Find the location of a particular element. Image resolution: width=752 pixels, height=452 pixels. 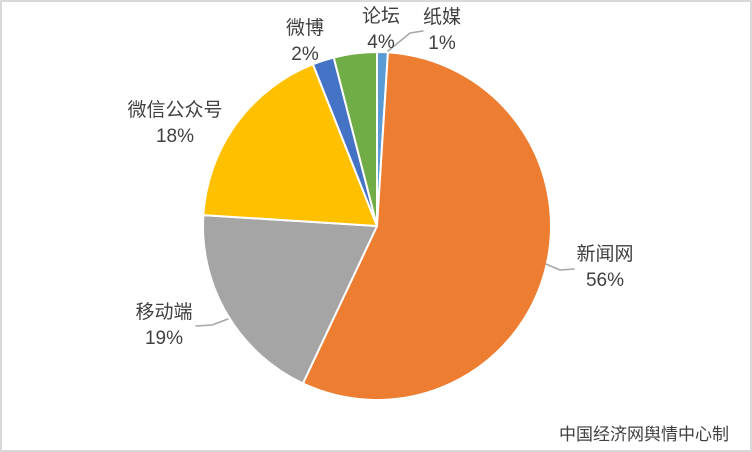

slice-name: 移动端 is located at coordinates (164, 312).